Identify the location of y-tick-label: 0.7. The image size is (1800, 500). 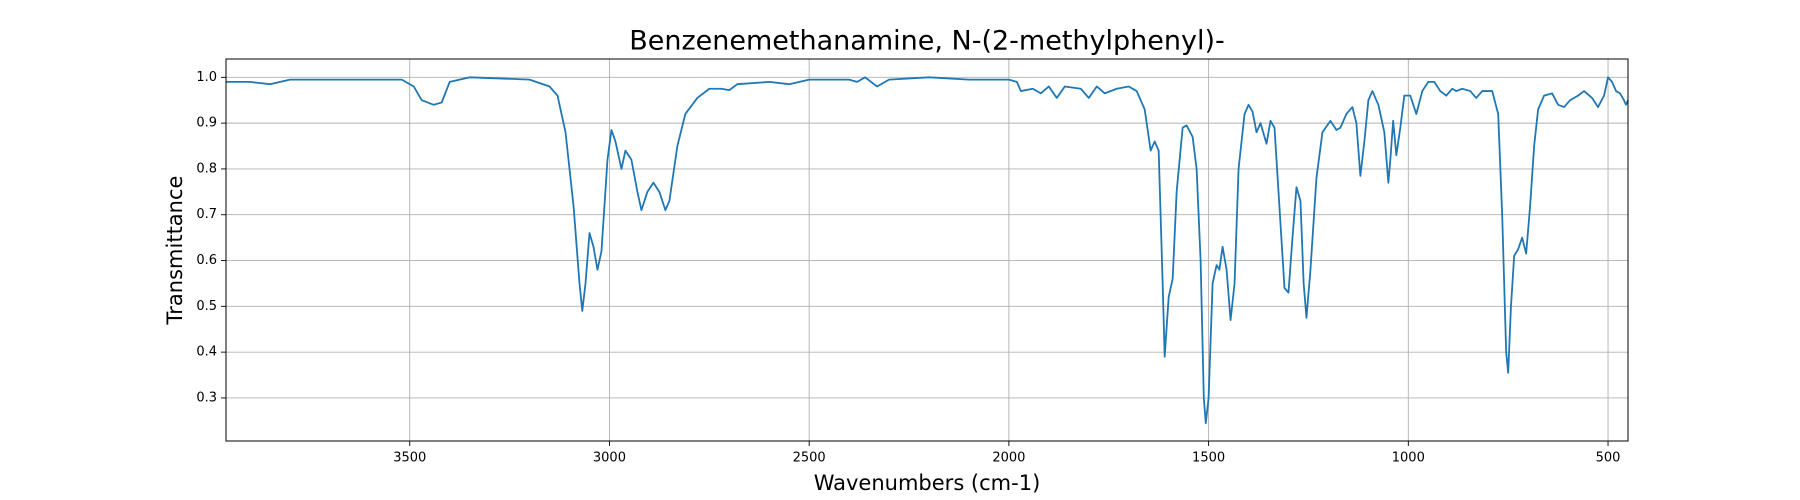
(206, 214).